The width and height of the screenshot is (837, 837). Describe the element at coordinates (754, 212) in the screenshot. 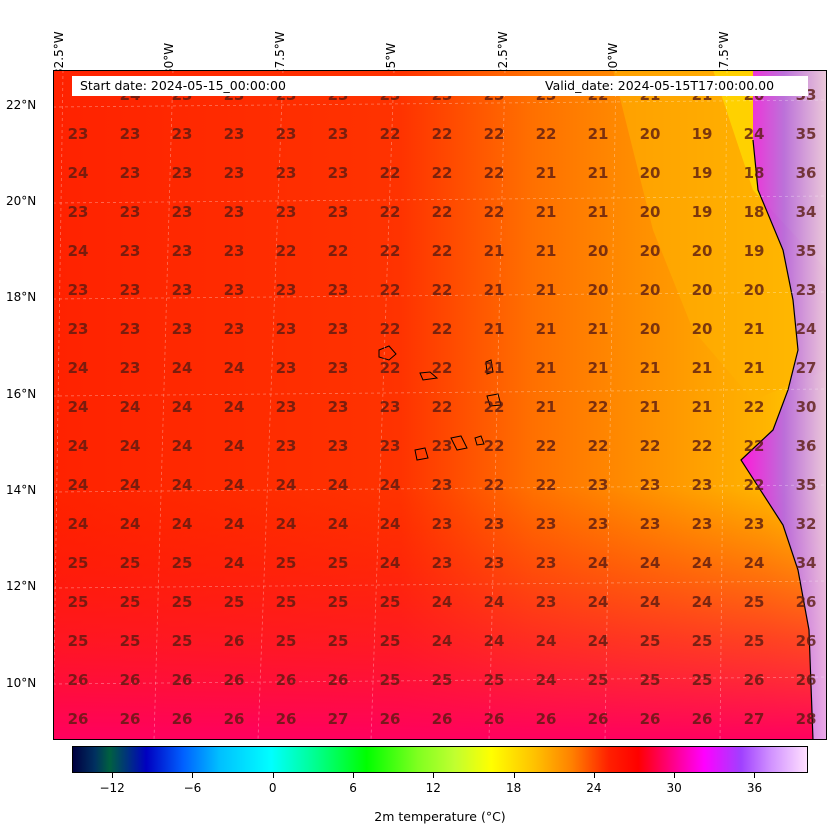

I see `grid-value: 18` at that location.